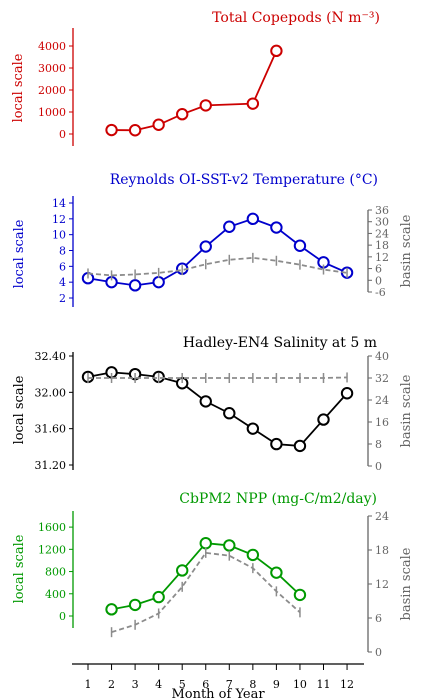 This screenshot has width=424, height=700. Describe the element at coordinates (62, 266) in the screenshot. I see `panel-2-left-tick-label: 6` at that location.